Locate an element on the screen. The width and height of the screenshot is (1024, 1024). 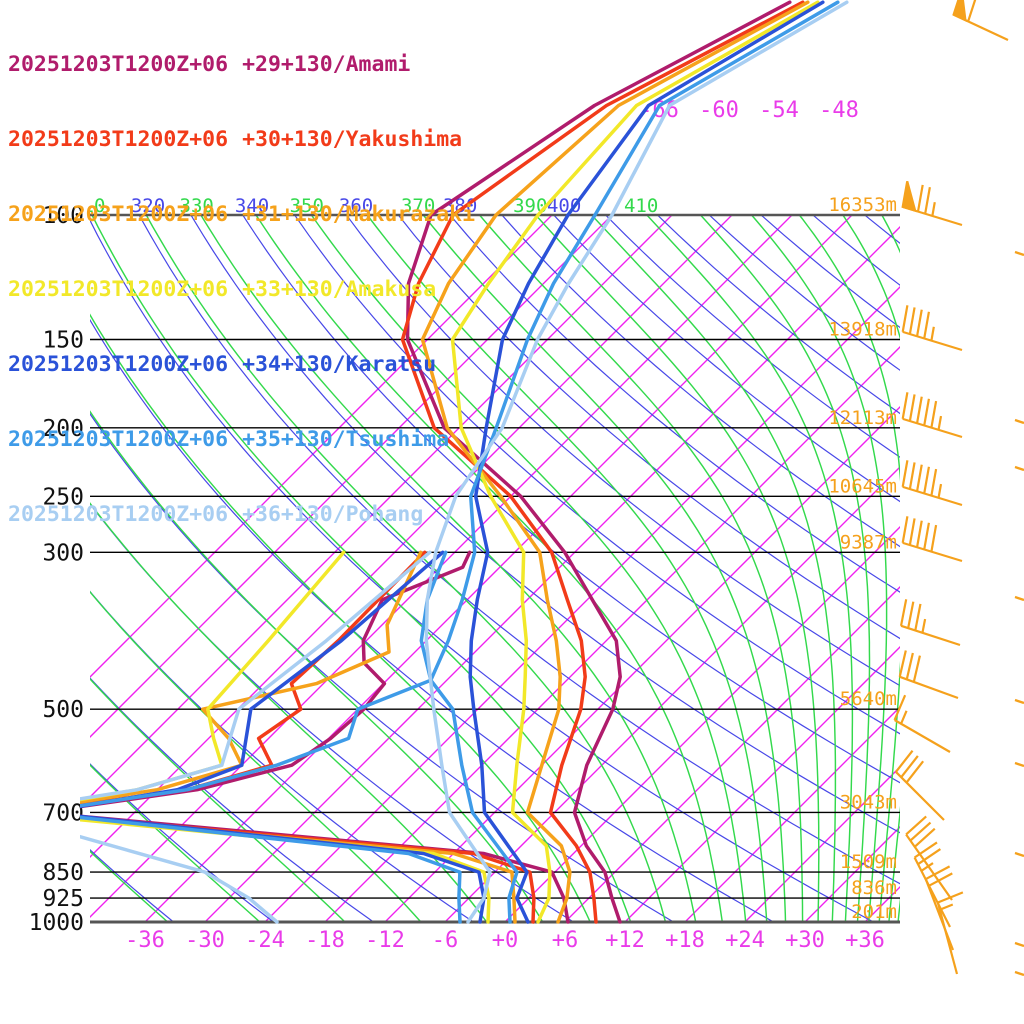
sounding-dewpoint-Karatsu is located at coordinates (283, 737).